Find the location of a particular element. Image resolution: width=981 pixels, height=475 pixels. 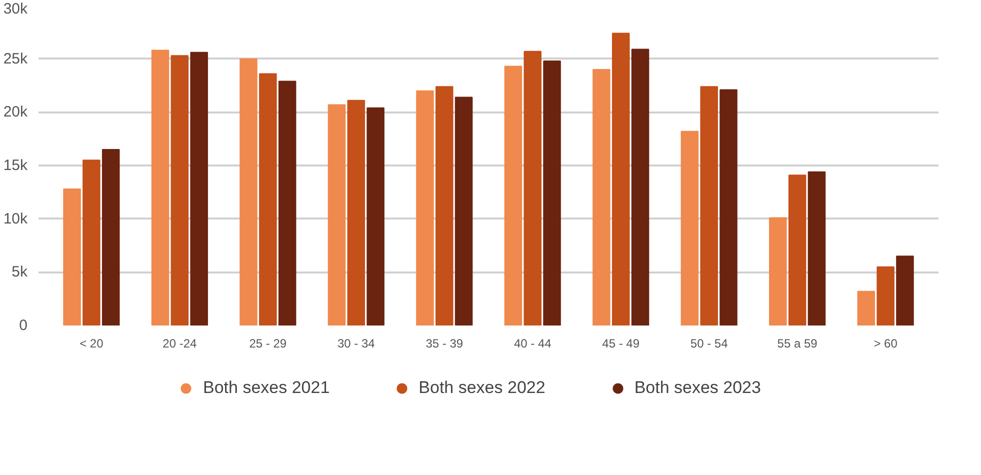

y-tick-label: 25k is located at coordinates (15, 59).